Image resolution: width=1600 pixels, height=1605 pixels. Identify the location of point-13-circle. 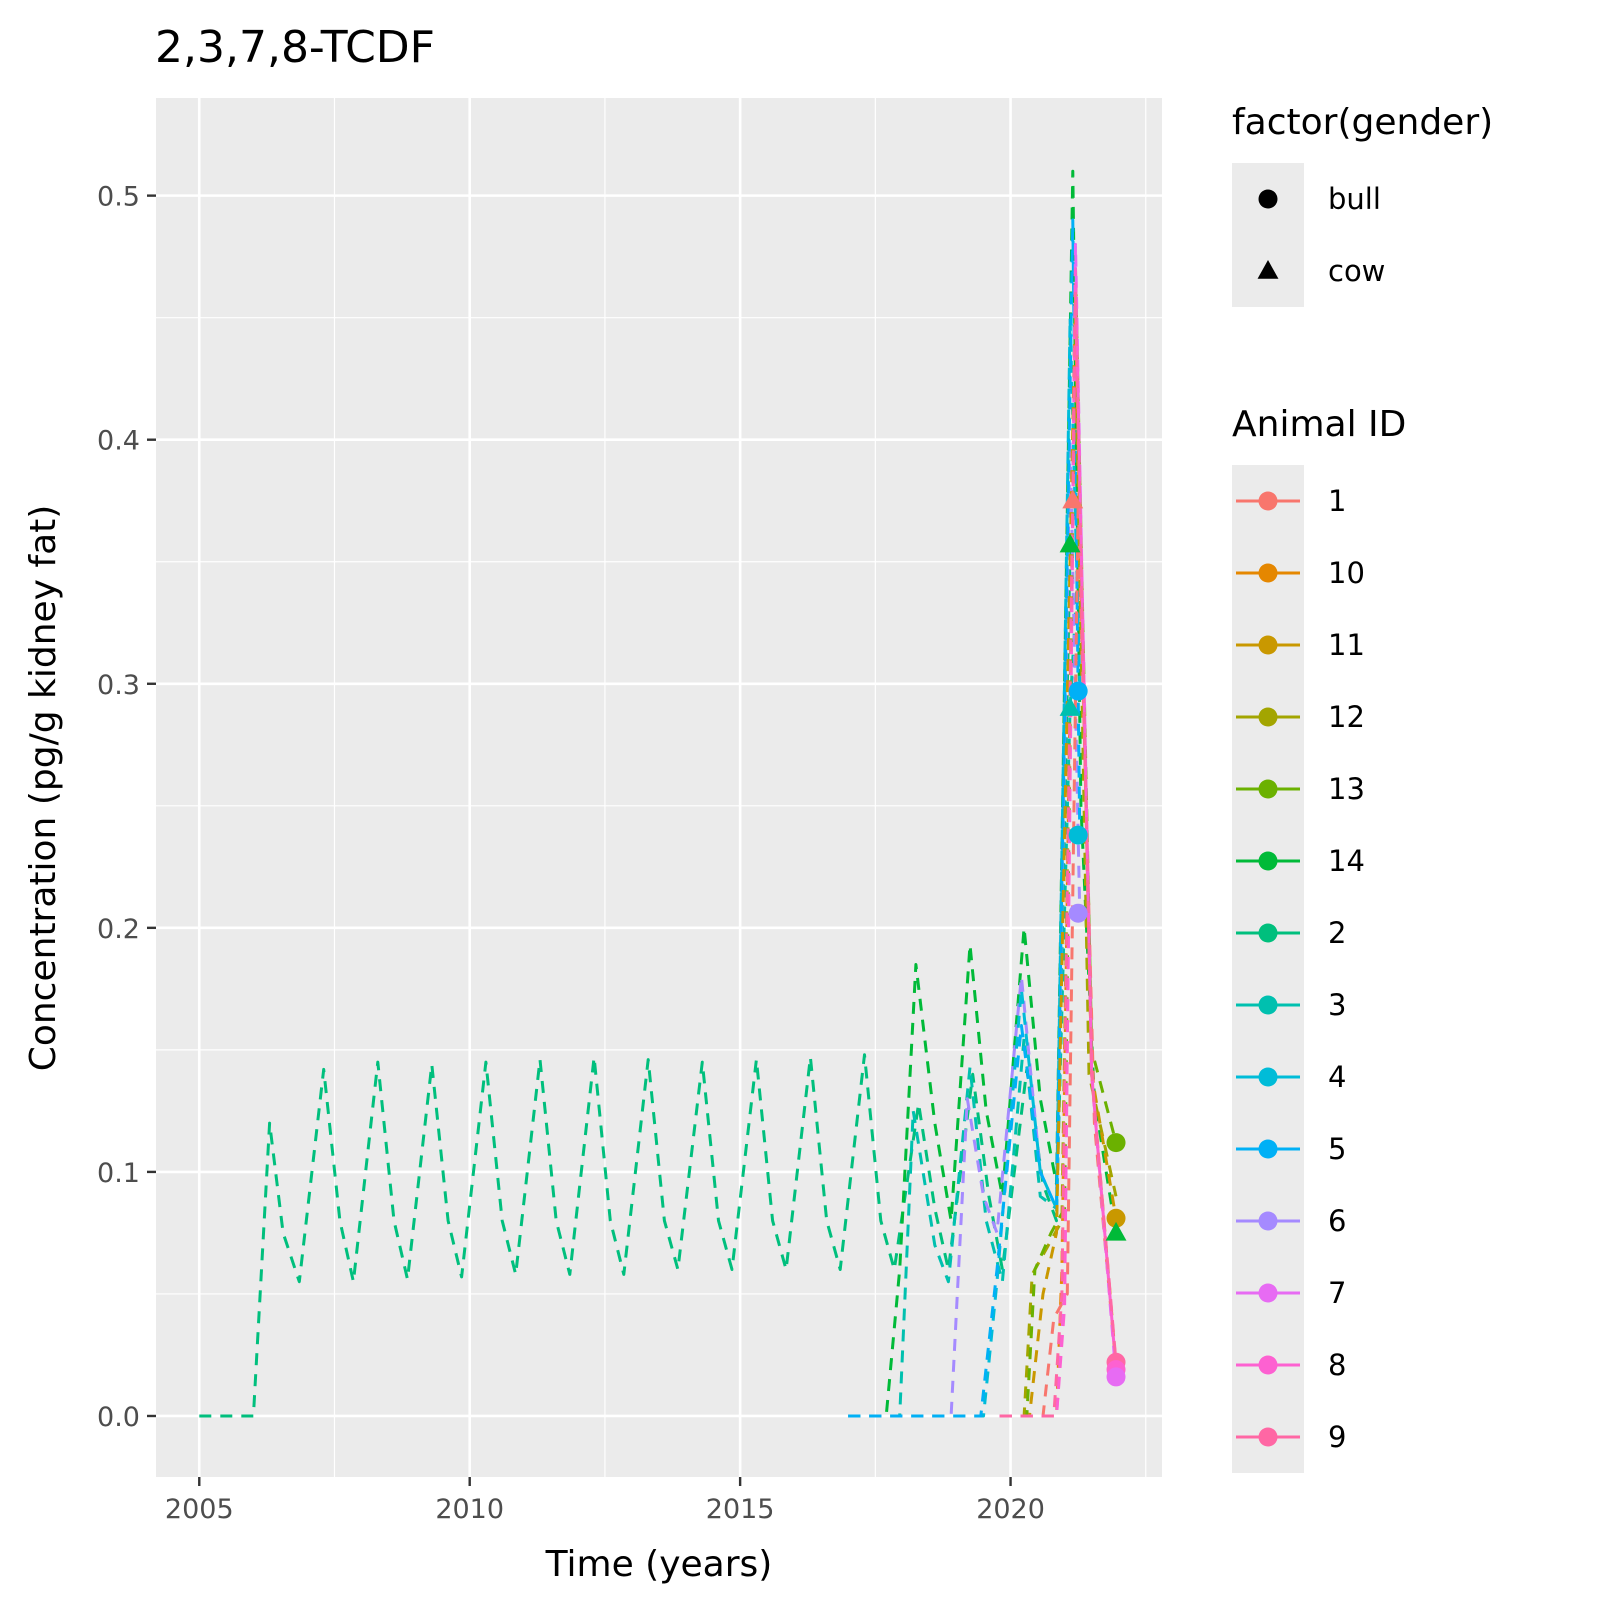
(1116, 1143).